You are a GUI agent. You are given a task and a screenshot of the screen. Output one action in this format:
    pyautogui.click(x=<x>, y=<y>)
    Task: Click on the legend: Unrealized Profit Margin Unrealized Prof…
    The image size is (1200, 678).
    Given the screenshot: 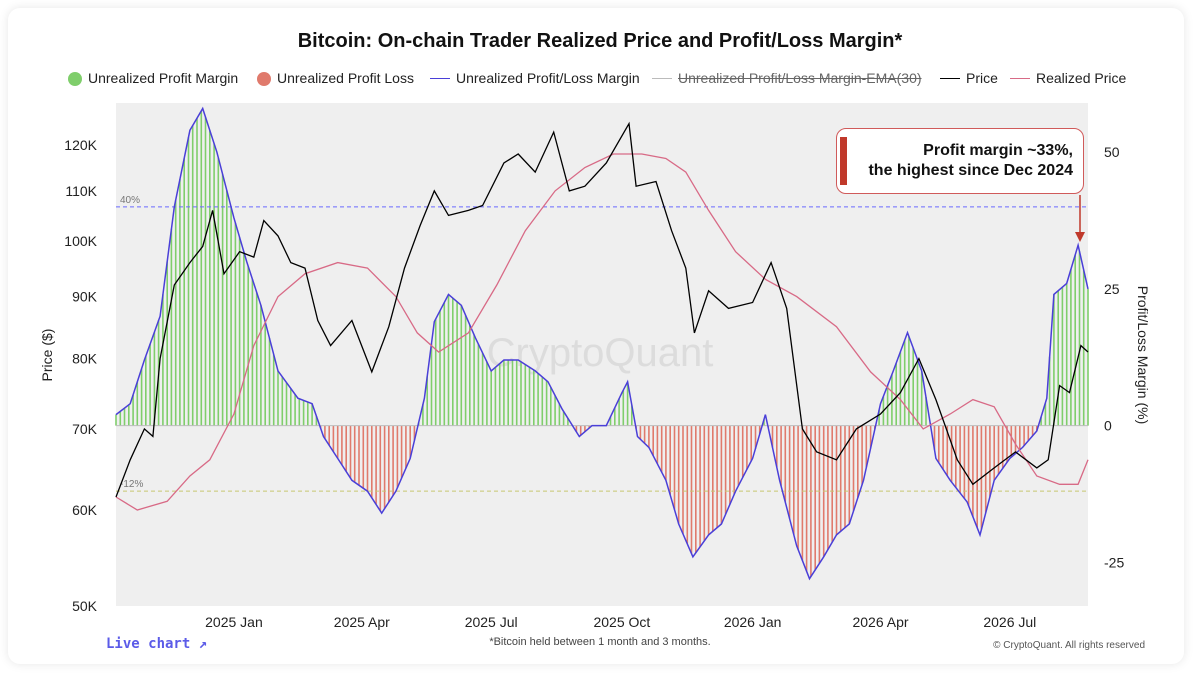 What is the action you would take?
    pyautogui.click(x=600, y=78)
    